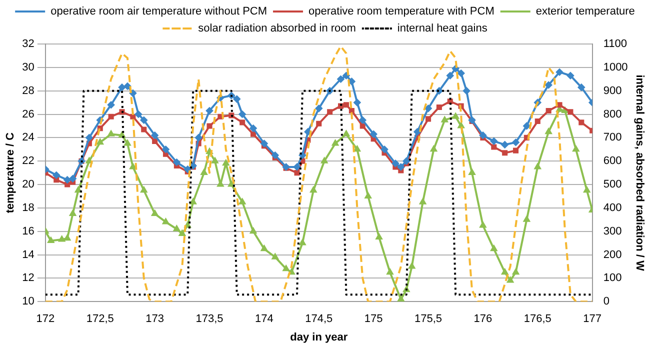  I want to click on x-tick-label: 176,5, so click(538, 319).